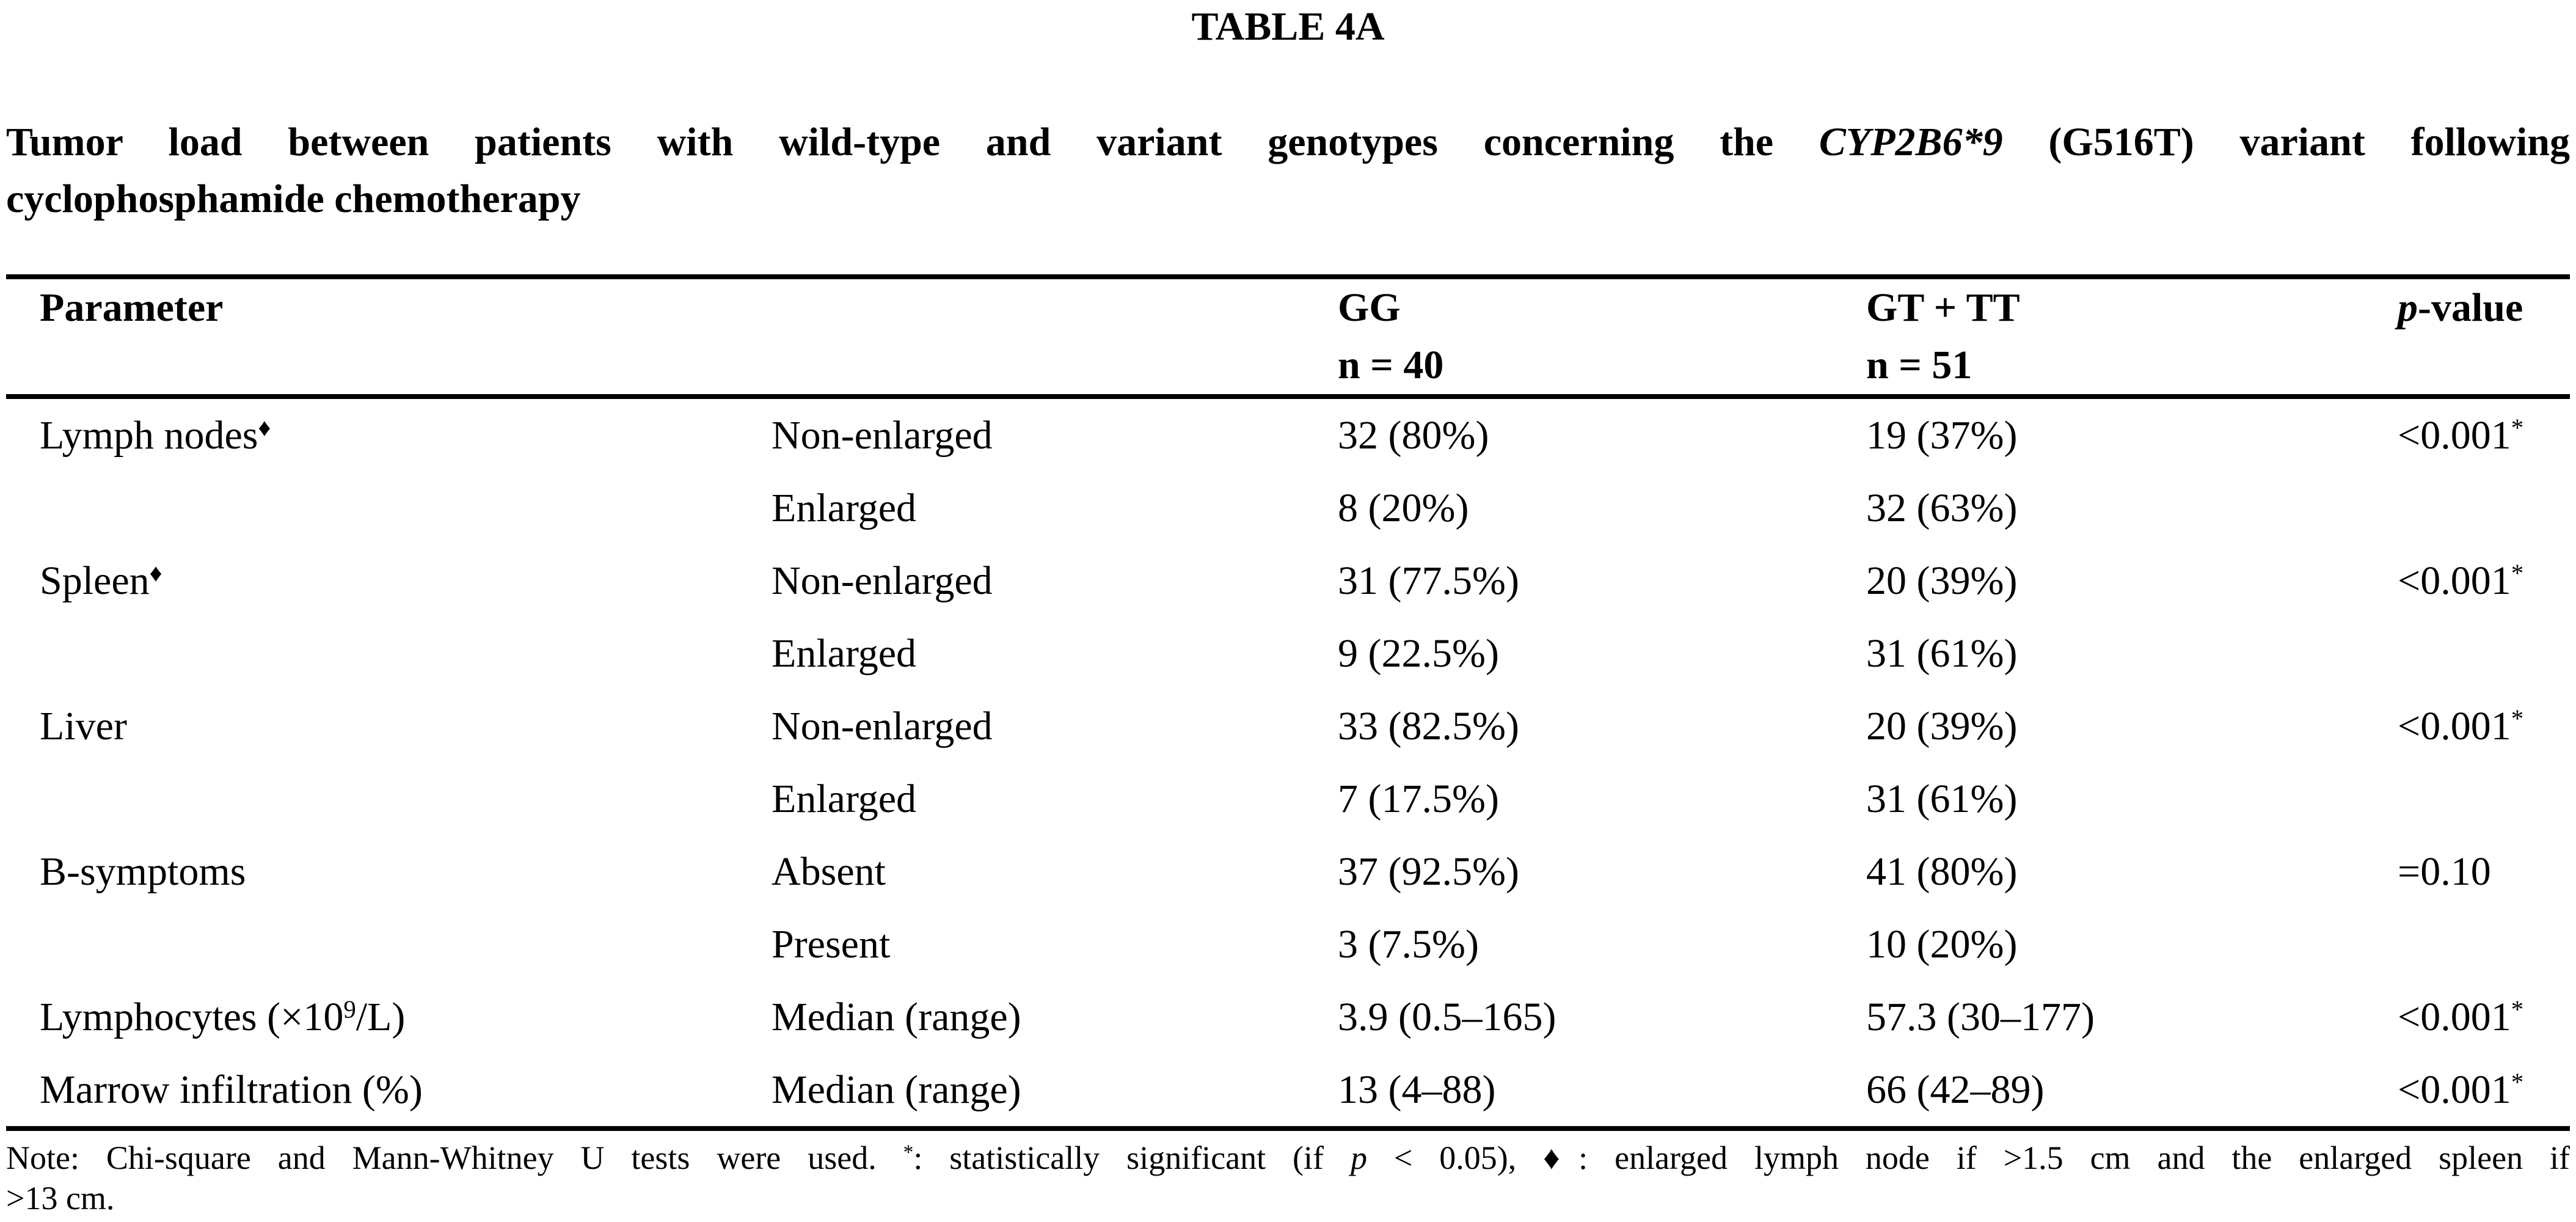  Describe the element at coordinates (1391, 336) in the screenshot. I see `header-gg-column: GG n = 40` at that location.